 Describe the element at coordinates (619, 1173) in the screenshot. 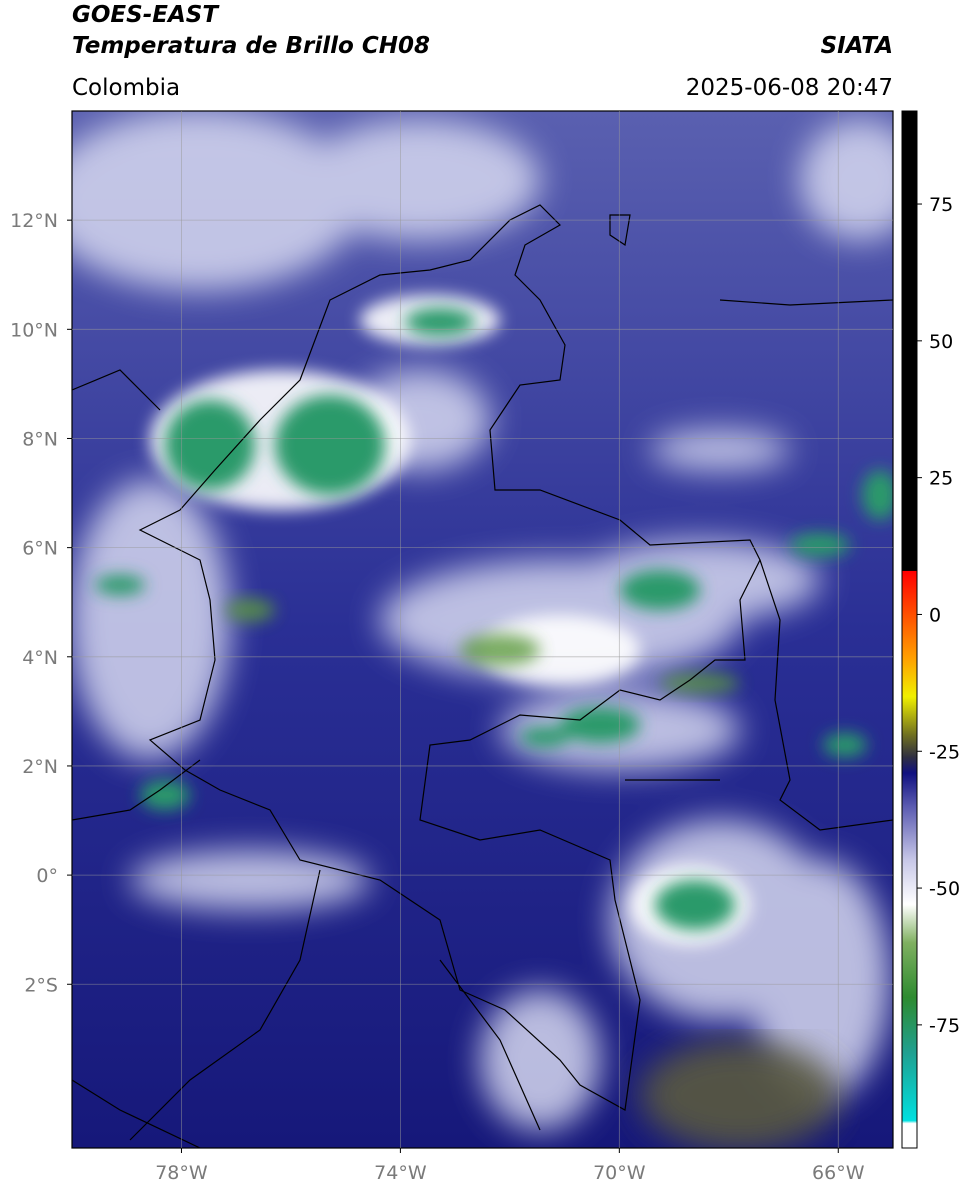

I see `x-tick-label: 70°W` at that location.